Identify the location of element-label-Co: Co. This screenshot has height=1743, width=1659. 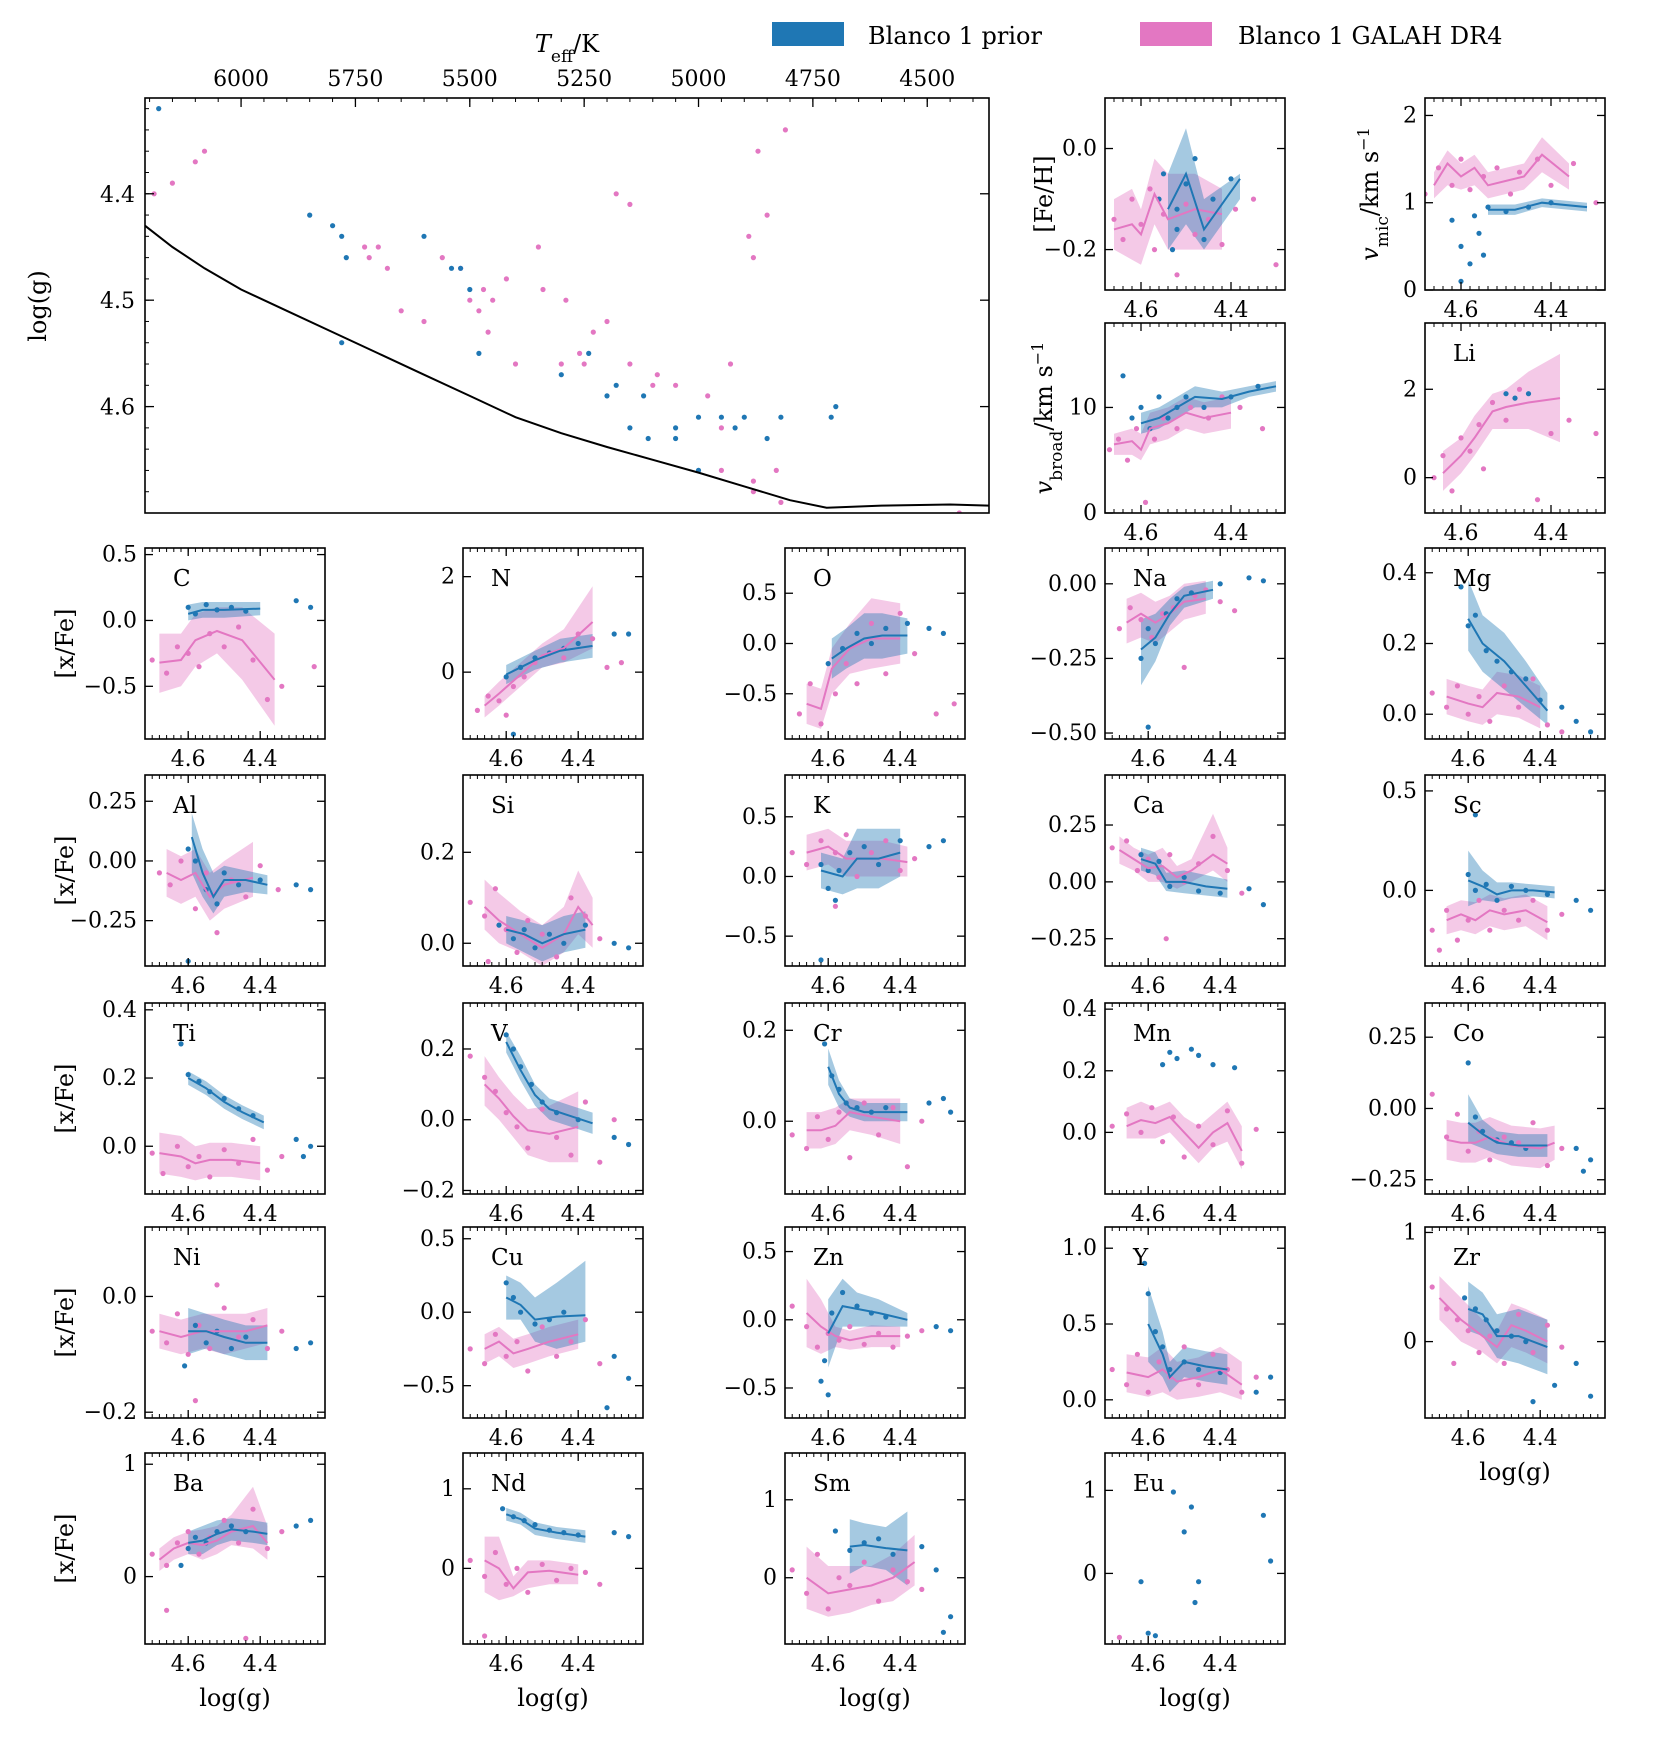
(1468, 1034).